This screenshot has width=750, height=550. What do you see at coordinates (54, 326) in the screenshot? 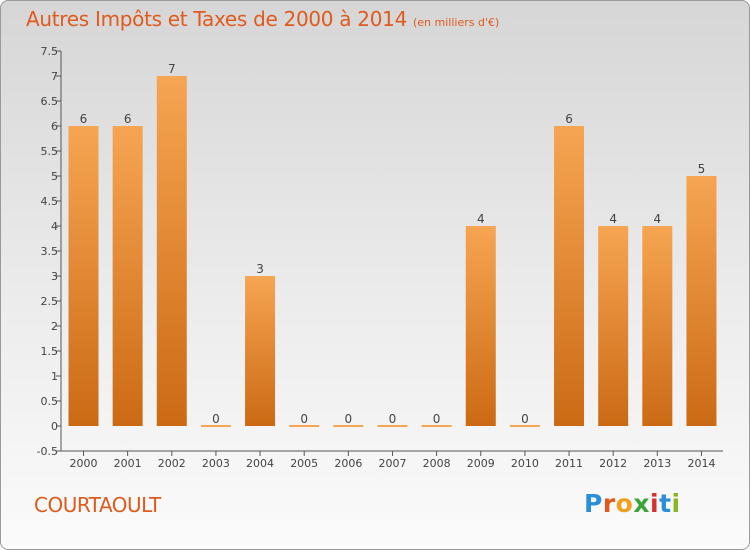
I see `y-tick-label: 2` at bounding box center [54, 326].